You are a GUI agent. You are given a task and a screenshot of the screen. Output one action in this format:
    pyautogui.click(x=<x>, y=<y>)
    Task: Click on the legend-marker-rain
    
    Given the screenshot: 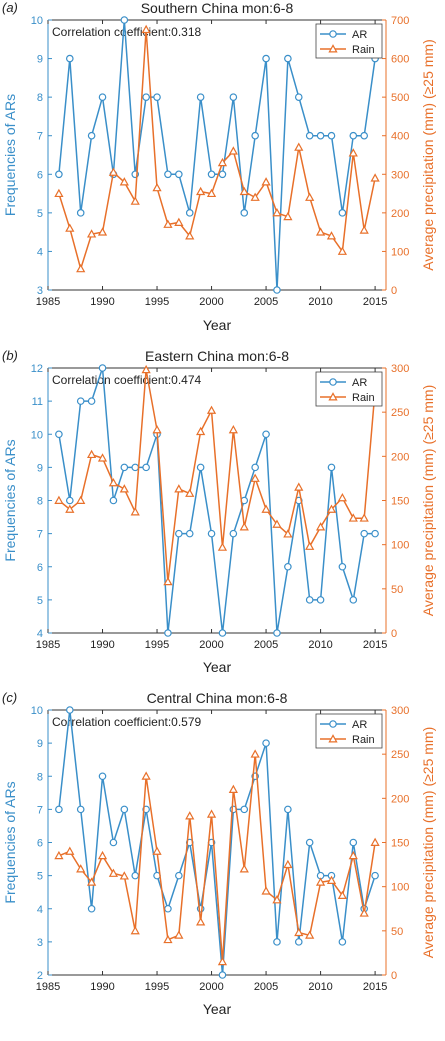 What is the action you would take?
    pyautogui.click(x=333, y=738)
    